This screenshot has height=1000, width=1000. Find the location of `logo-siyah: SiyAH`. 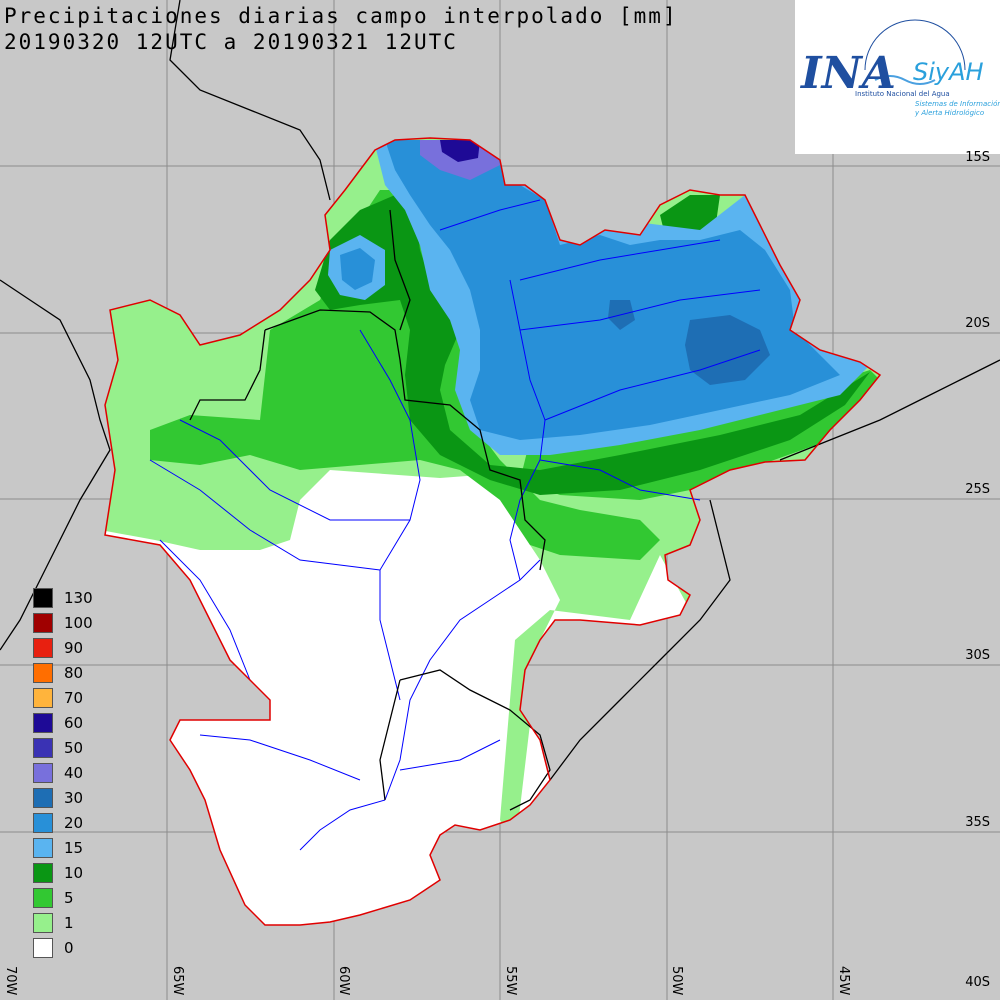

logo-siyah: SiyAH is located at coordinates (948, 72).